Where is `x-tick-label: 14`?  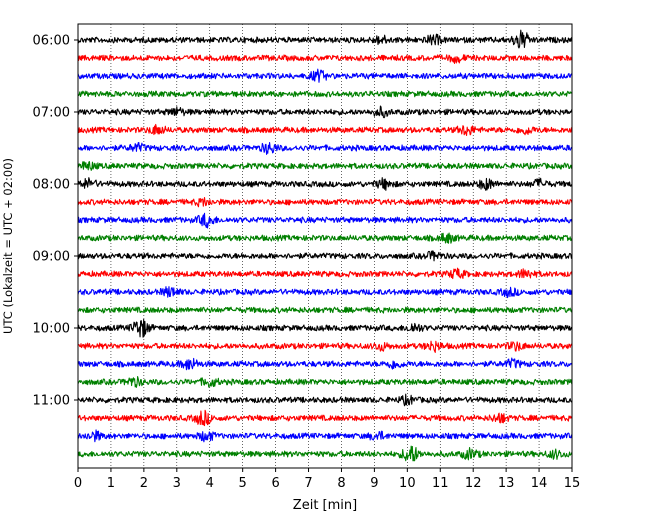 x-tick-label: 14 is located at coordinates (539, 483).